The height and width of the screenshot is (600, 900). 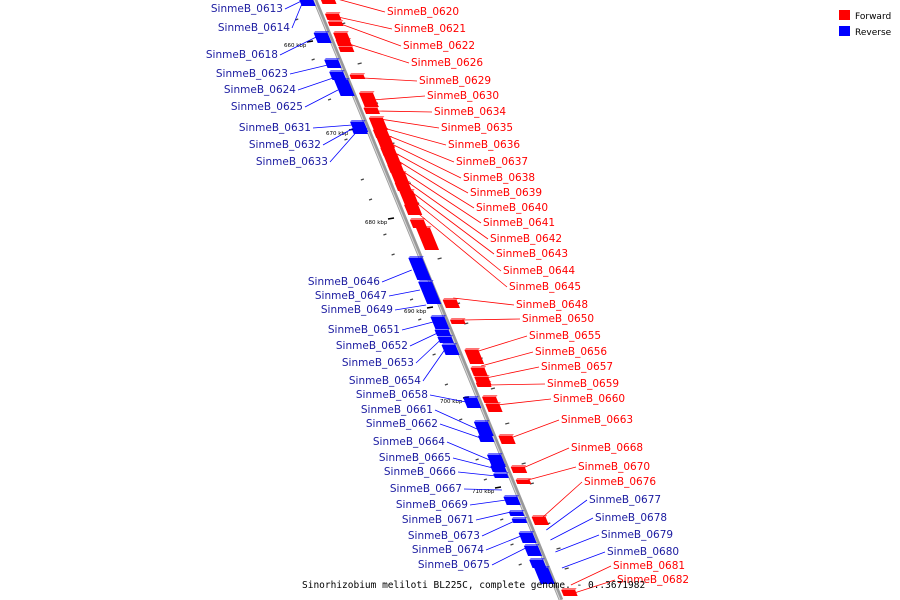 I want to click on forward-gene-label: SinmeB_0660, so click(x=589, y=399).